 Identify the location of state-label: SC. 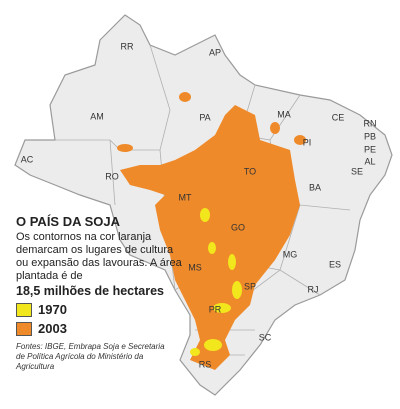
(265, 337).